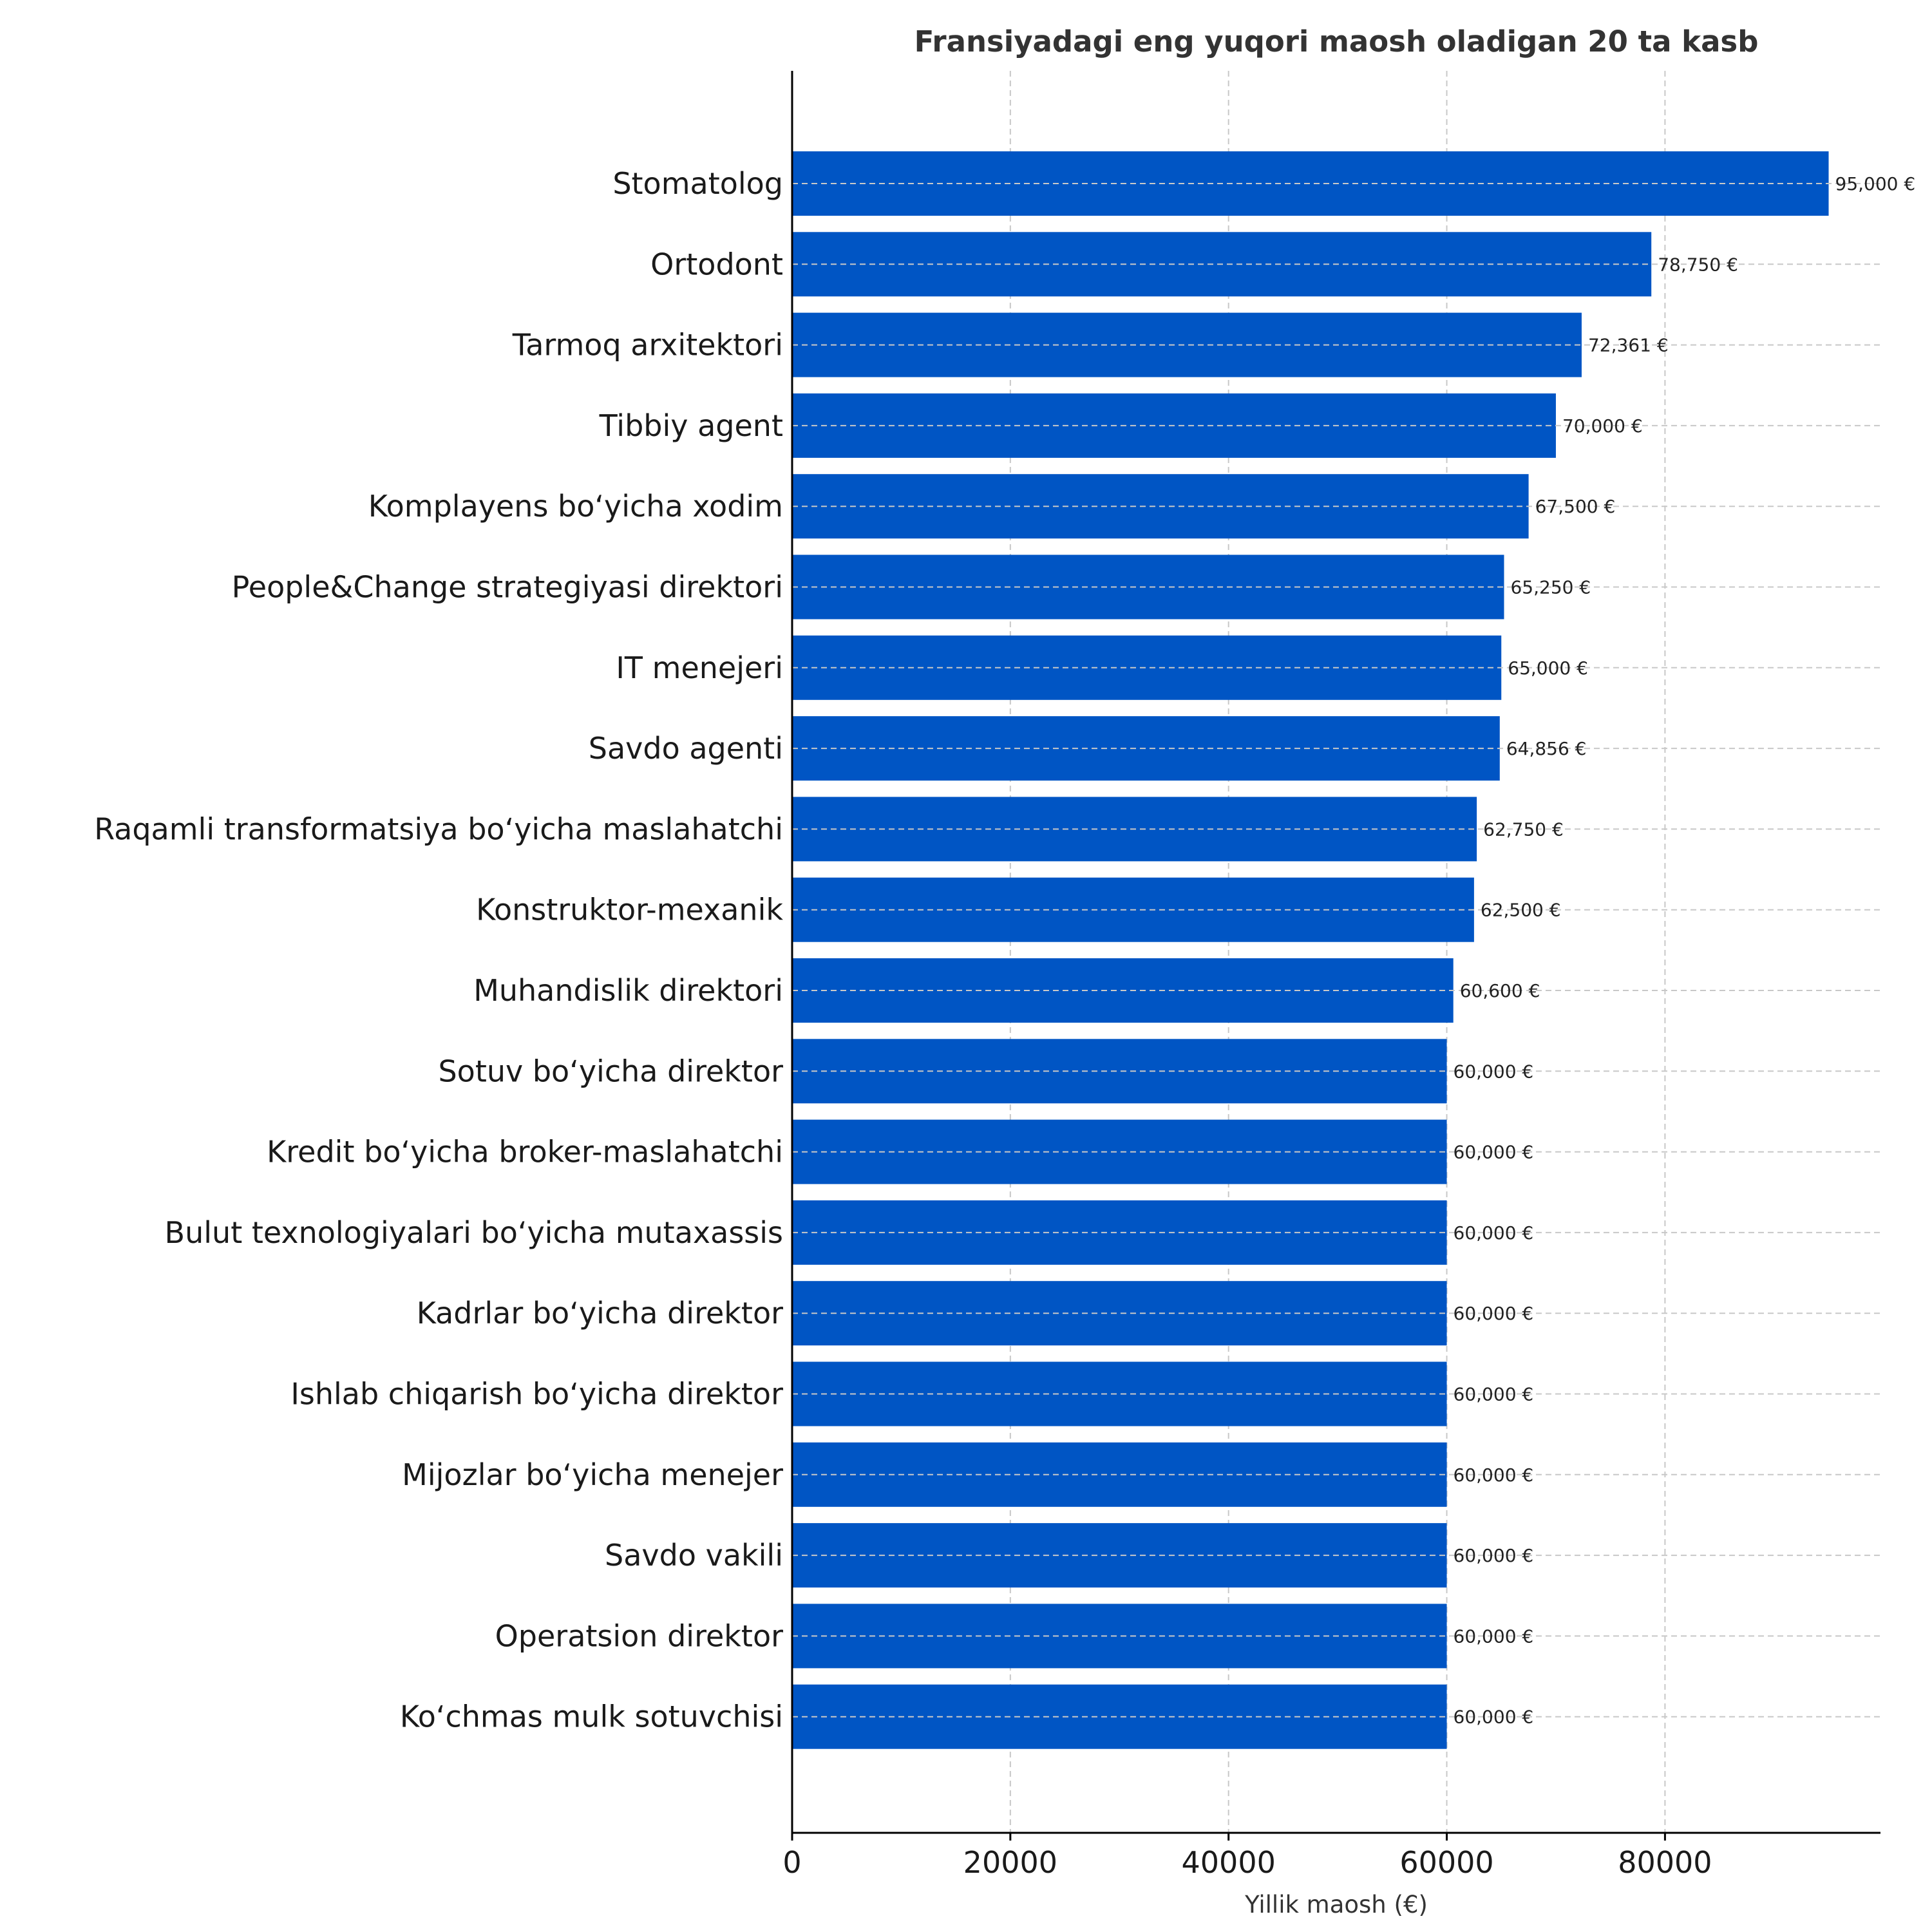 This screenshot has height=1932, width=1932. I want to click on category-label: People&Change strategiyasi direktori, so click(508, 587).